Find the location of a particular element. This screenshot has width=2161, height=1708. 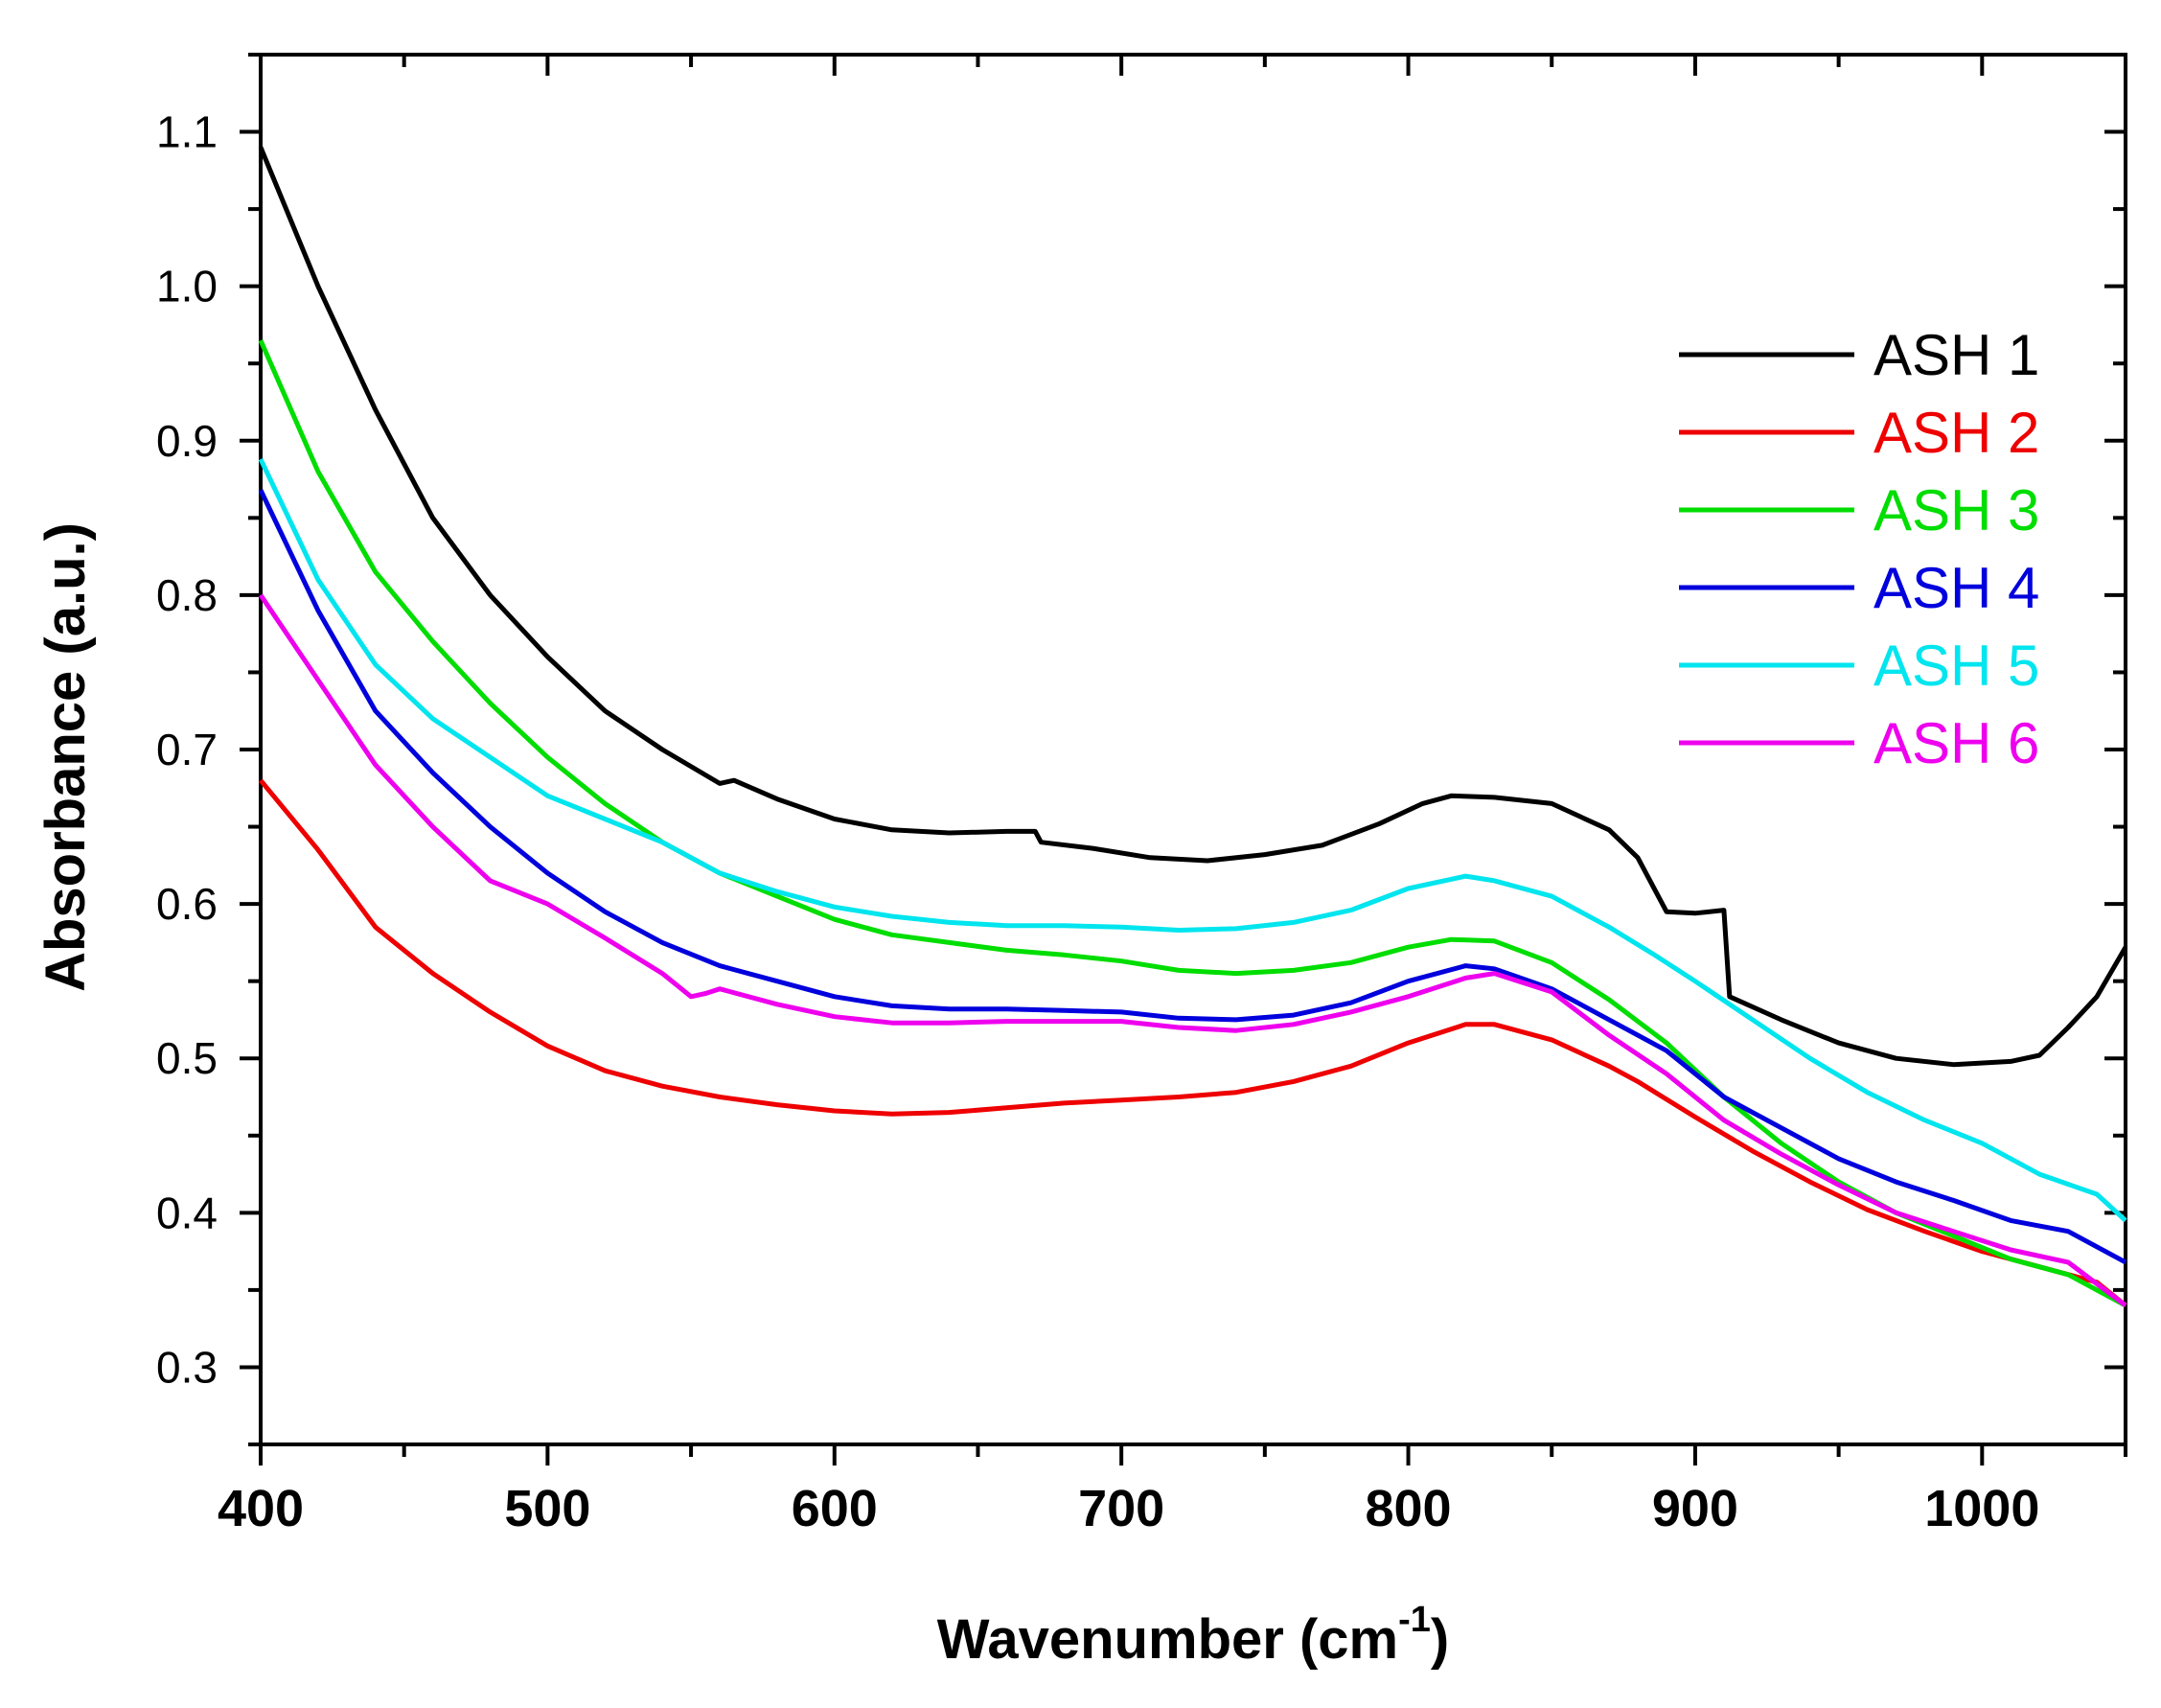

x-axis-title-main: Wavenumber (cm is located at coordinates (1167, 1639).